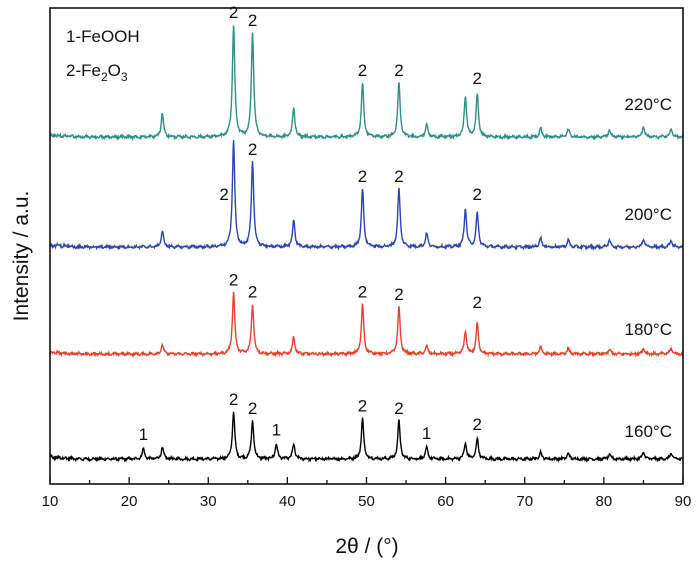 This screenshot has width=700, height=567. What do you see at coordinates (445, 501) in the screenshot?
I see `x-tick-label: 60` at bounding box center [445, 501].